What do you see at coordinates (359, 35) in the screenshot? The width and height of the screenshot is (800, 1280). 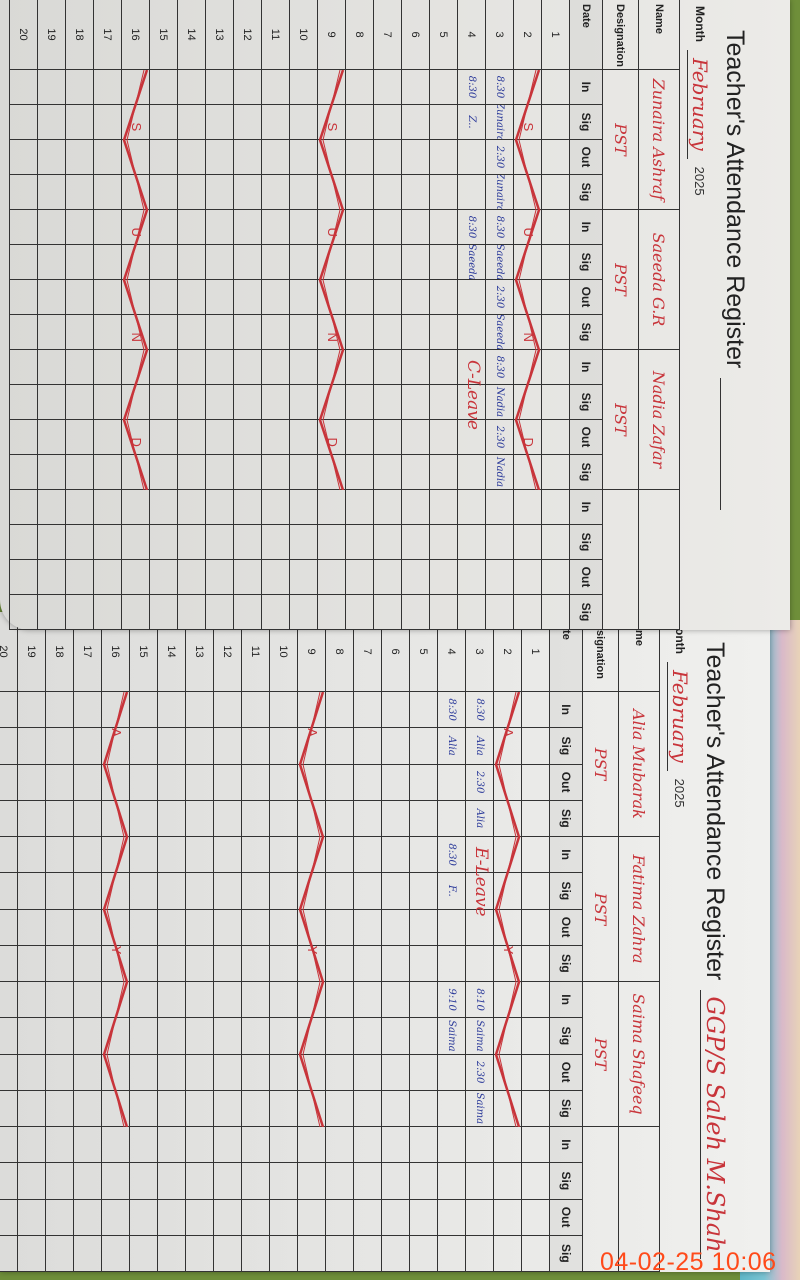 I see `date-number: 8` at bounding box center [359, 35].